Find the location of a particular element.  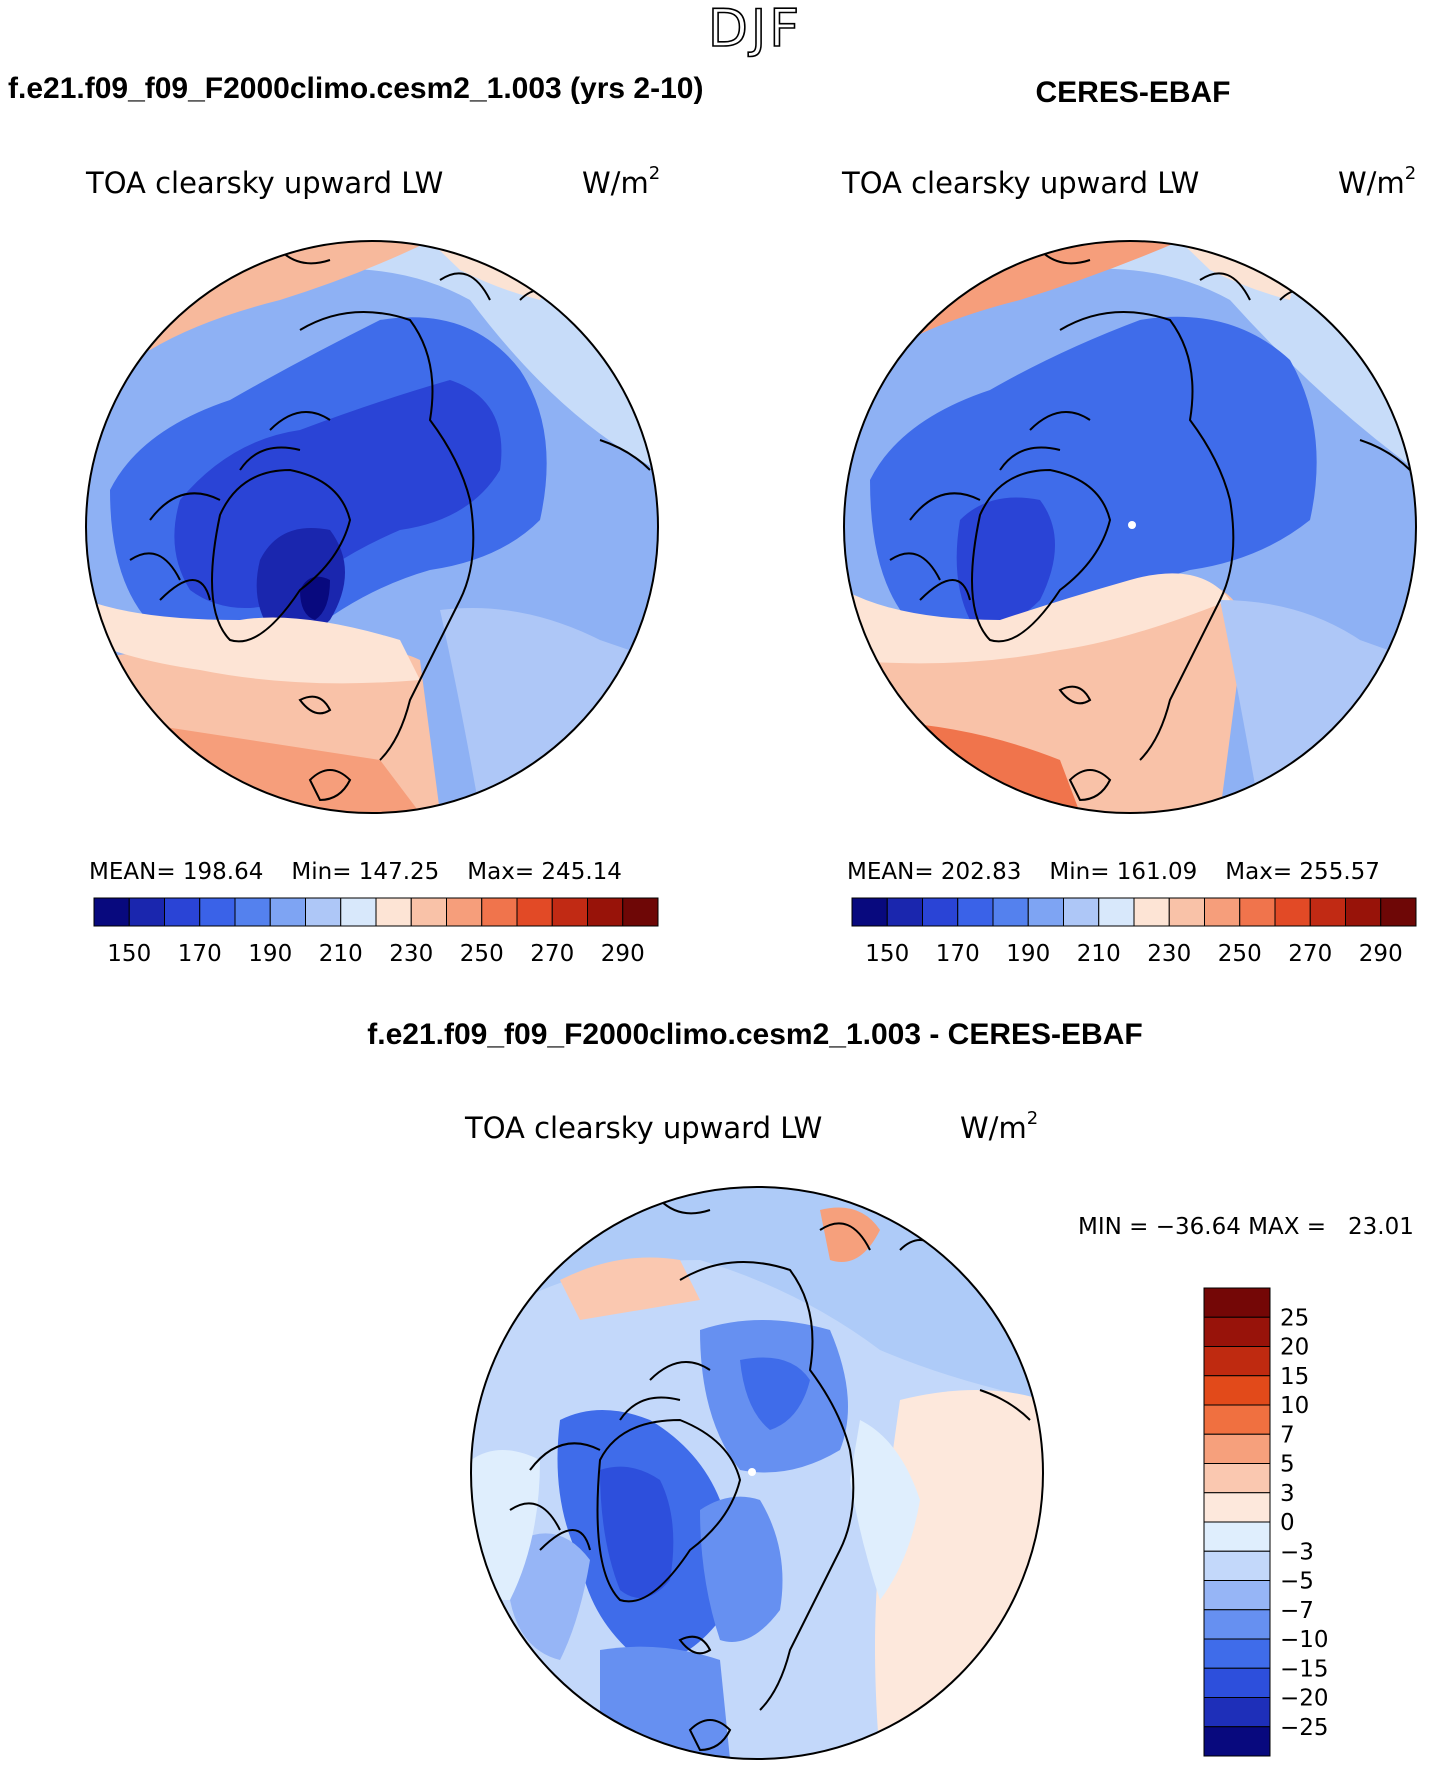

panel-model-variable-label: TOA clearsky upward LW is located at coordinates (264, 183).